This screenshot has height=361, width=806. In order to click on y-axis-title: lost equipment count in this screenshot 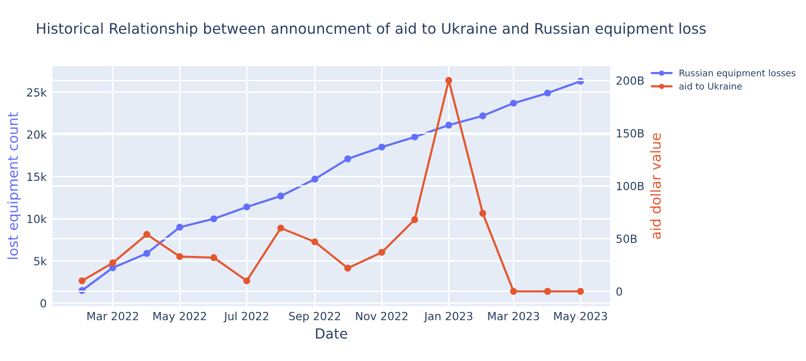, I will do `click(14, 185)`.